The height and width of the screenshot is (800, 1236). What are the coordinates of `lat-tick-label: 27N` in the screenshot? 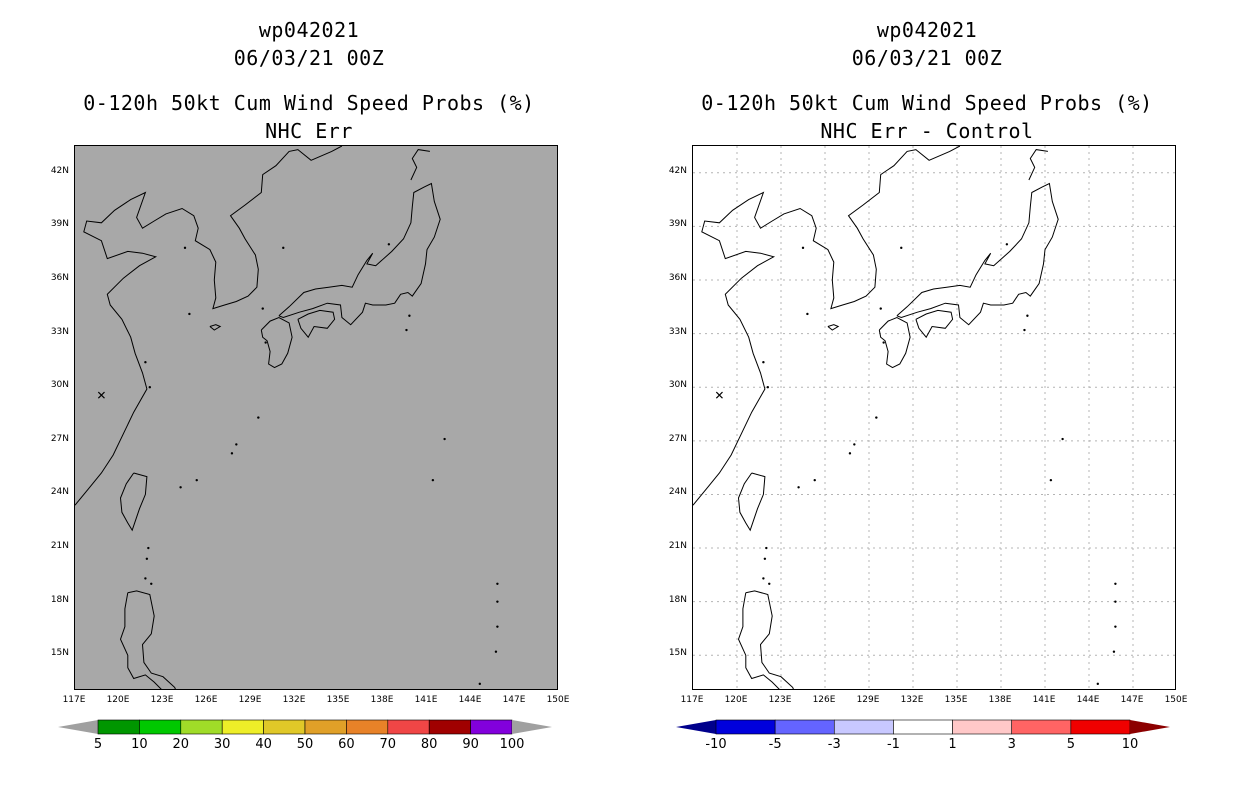 It's located at (59, 438).